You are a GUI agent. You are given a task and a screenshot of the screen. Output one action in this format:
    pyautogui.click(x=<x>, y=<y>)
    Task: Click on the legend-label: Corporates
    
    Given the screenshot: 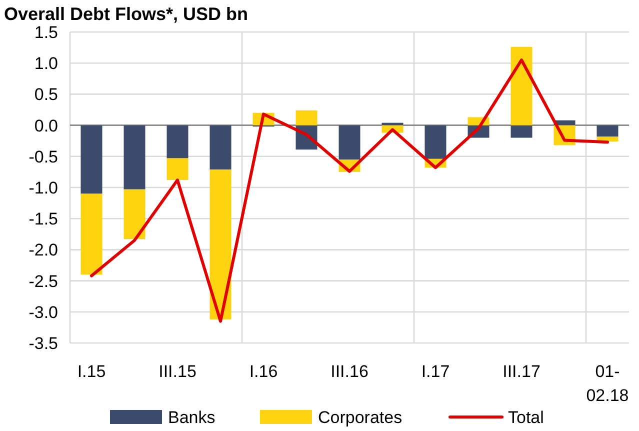 What is the action you would take?
    pyautogui.click(x=360, y=417)
    